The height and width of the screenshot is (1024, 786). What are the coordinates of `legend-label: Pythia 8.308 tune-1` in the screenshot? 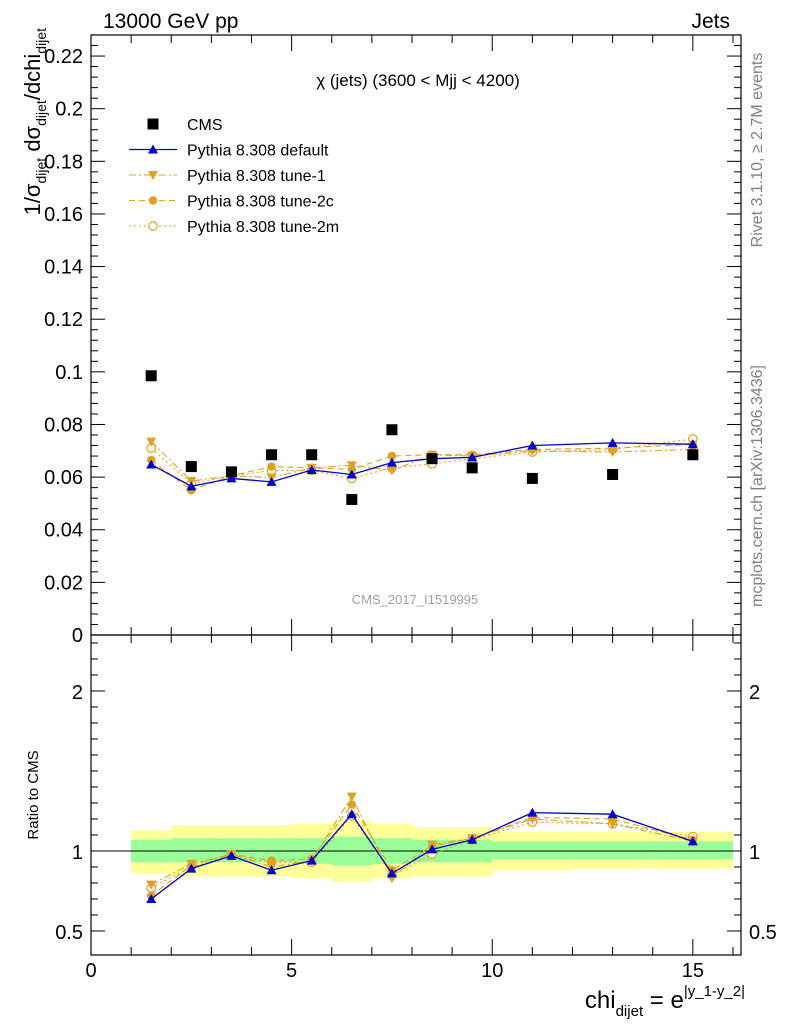 It's located at (256, 176).